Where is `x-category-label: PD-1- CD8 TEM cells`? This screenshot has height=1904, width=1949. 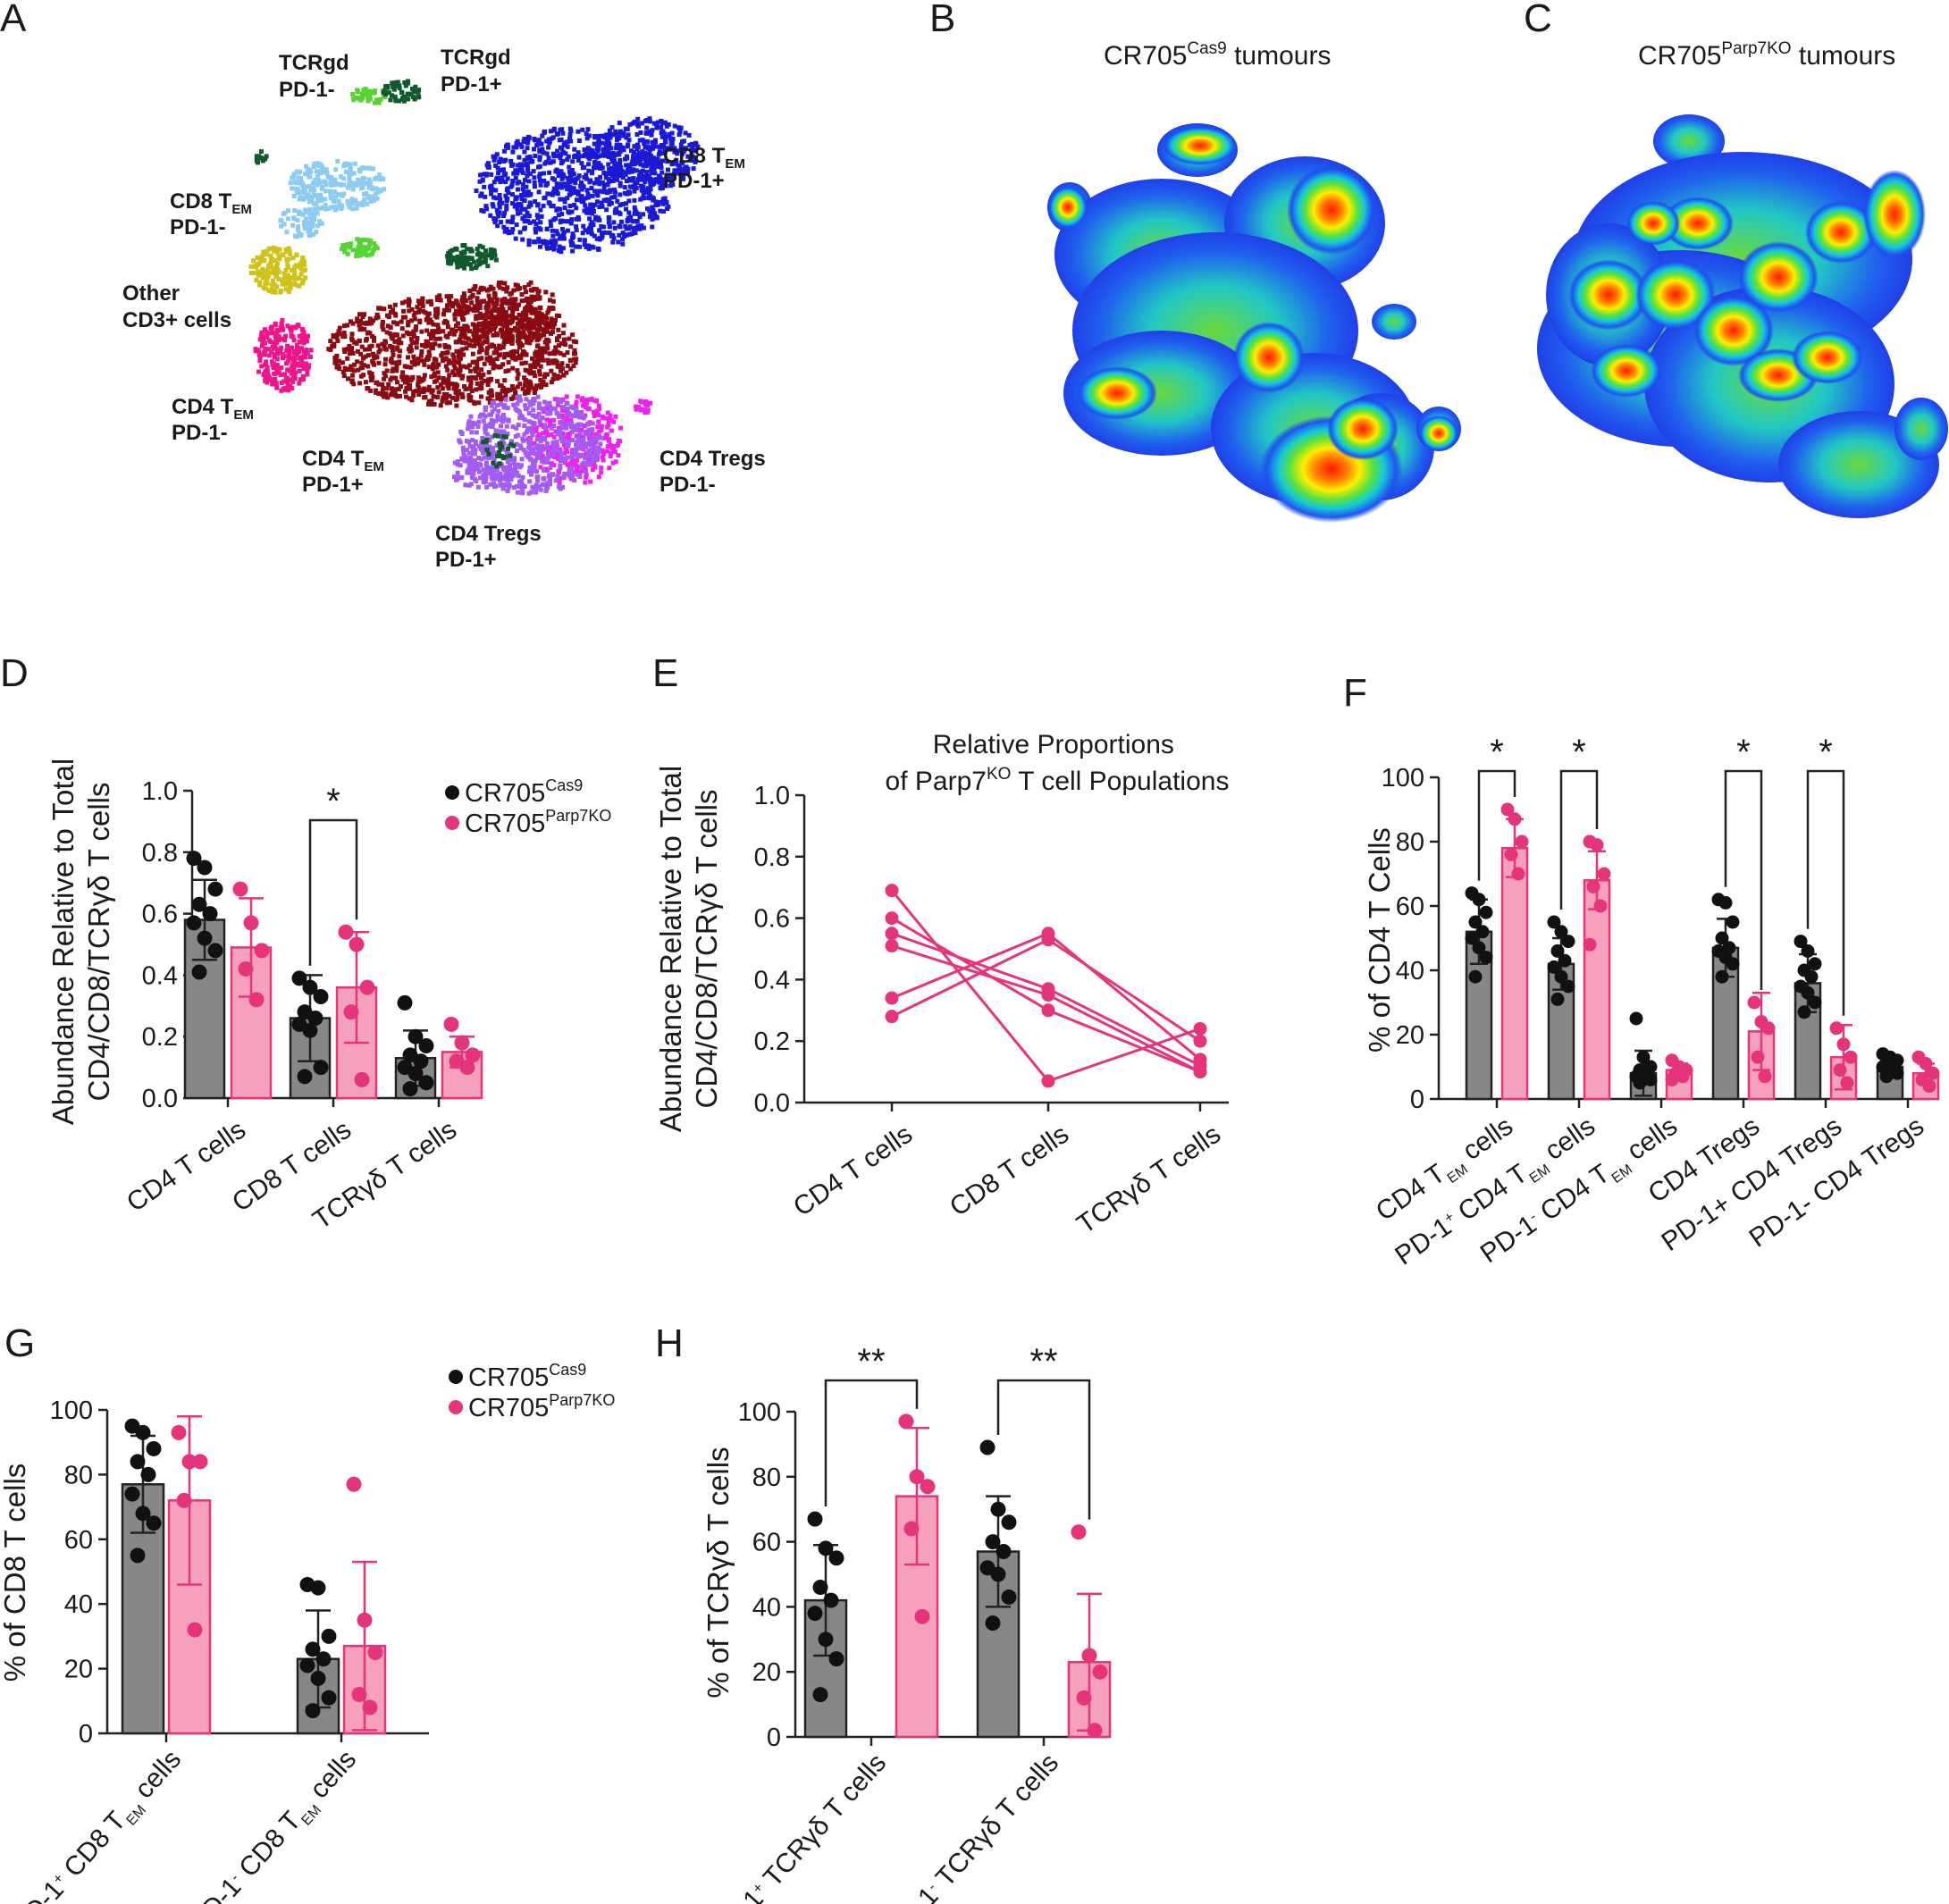
x-category-label: PD-1- CD8 TEM cells is located at coordinates (274, 1824).